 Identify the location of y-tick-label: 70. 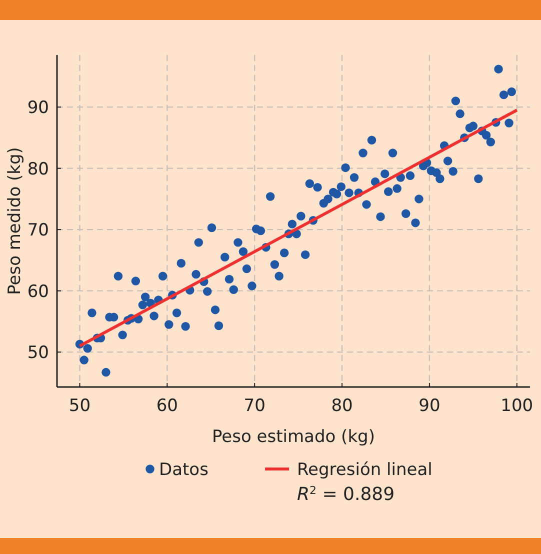
(38, 230).